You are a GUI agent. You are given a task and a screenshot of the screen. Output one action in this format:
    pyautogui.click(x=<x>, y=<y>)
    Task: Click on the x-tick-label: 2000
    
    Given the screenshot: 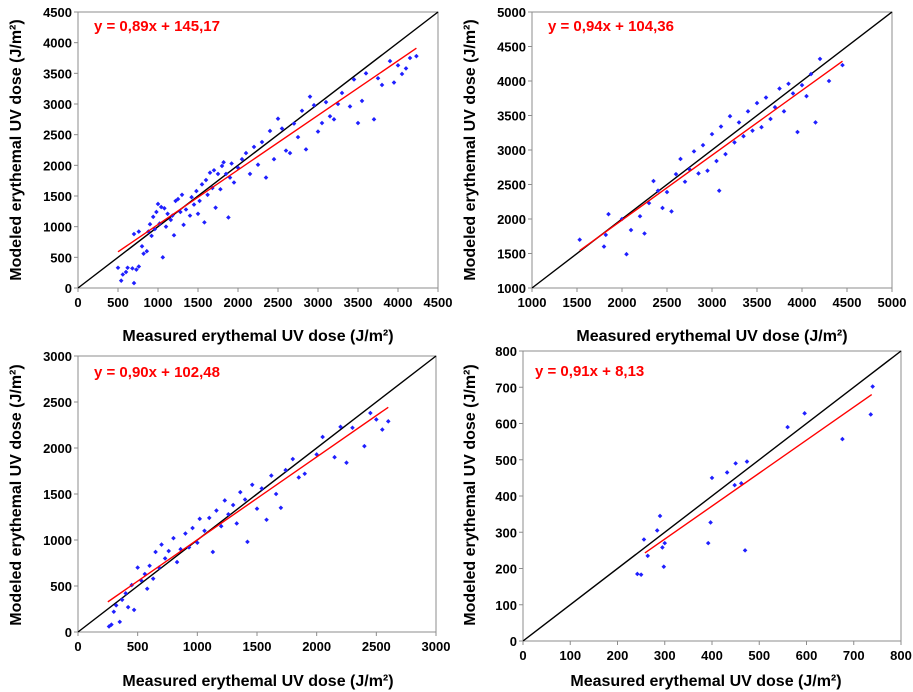 What is the action you would take?
    pyautogui.click(x=622, y=302)
    